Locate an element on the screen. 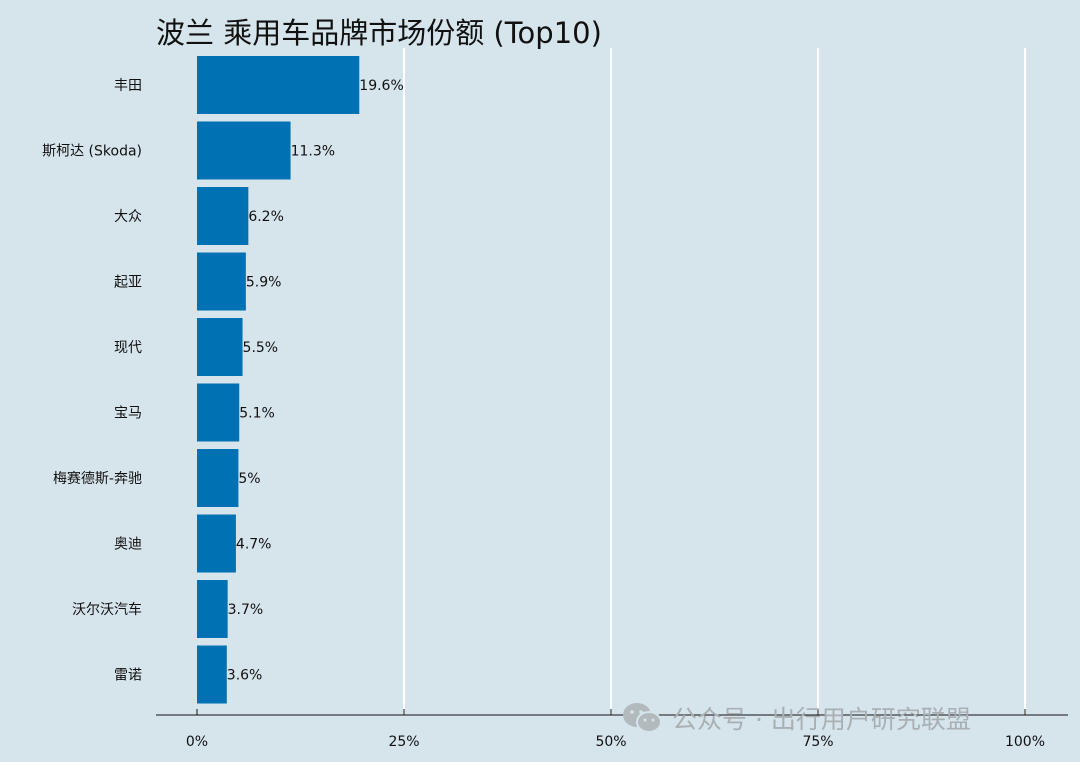 The height and width of the screenshot is (762, 1080). bars is located at coordinates (278, 380).